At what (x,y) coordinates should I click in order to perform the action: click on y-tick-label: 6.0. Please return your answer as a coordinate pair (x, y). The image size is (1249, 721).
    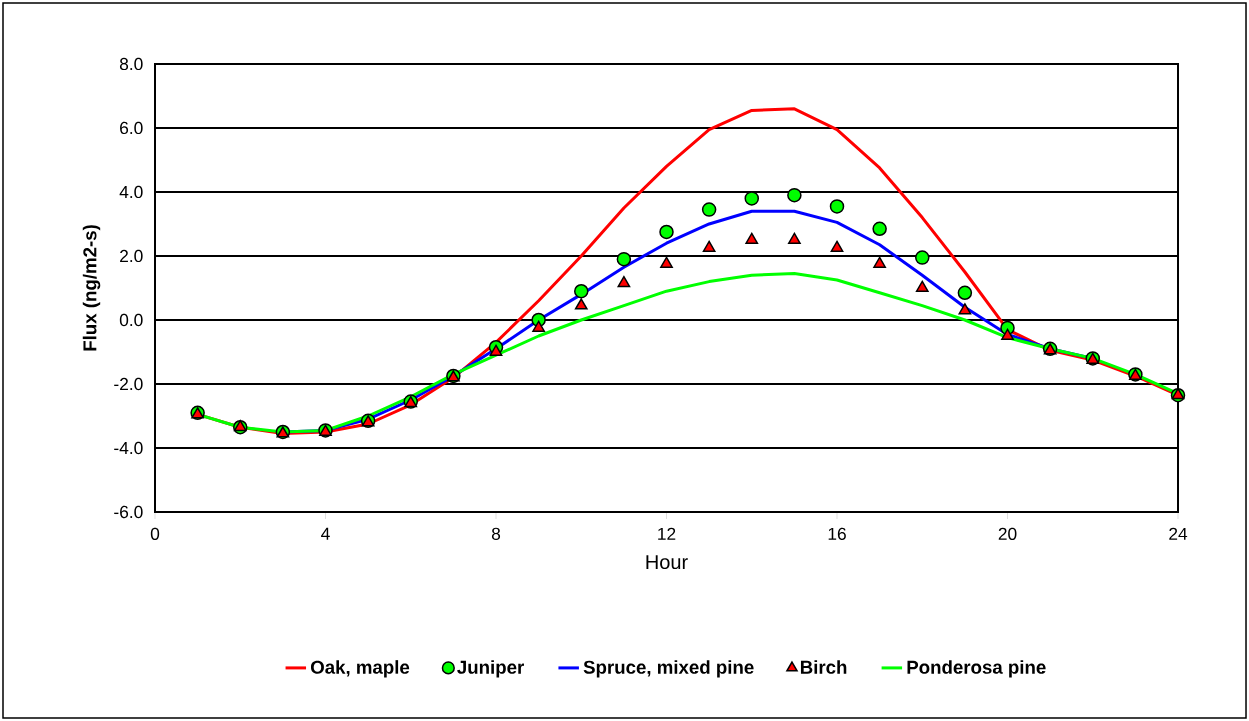
    Looking at the image, I should click on (131, 128).